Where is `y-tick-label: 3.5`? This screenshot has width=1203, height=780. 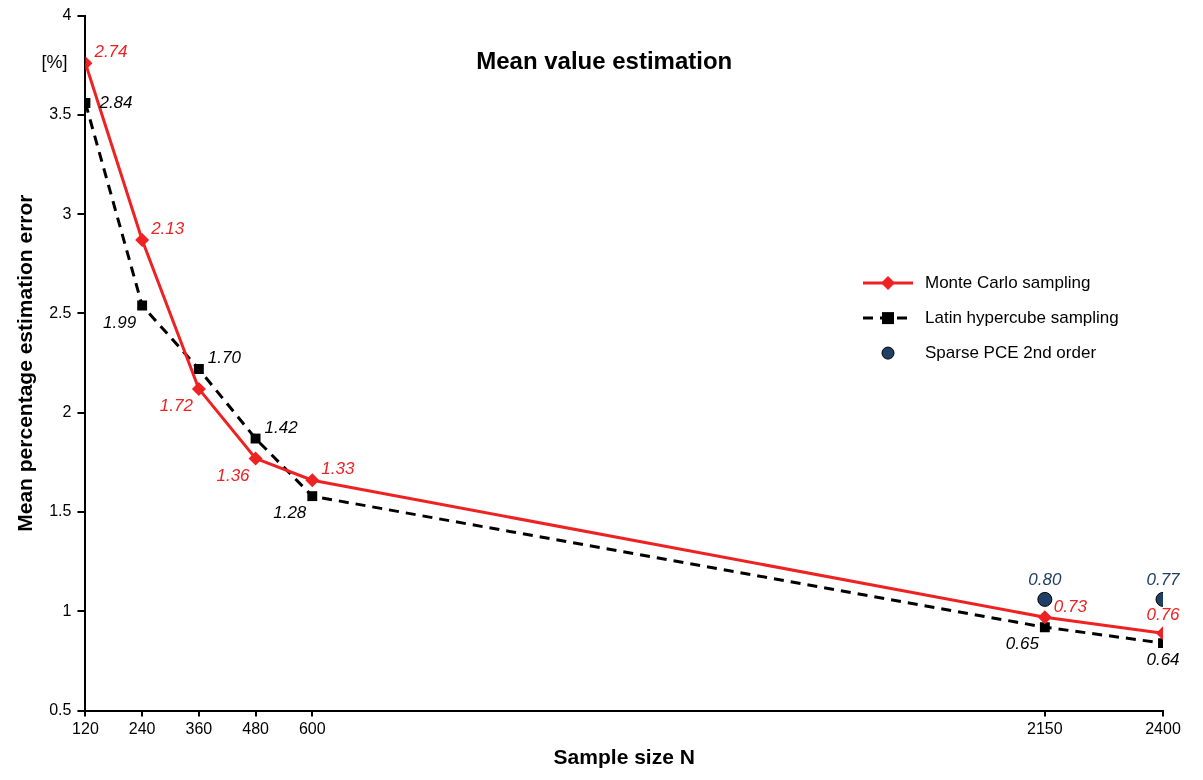
y-tick-label: 3.5 is located at coordinates (60, 114).